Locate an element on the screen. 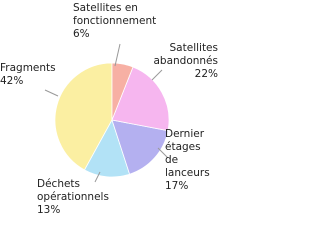 Image resolution: width=320 pixels, height=240 pixels. slice-label: Satellites abandonnés 22% is located at coordinates (183, 61).